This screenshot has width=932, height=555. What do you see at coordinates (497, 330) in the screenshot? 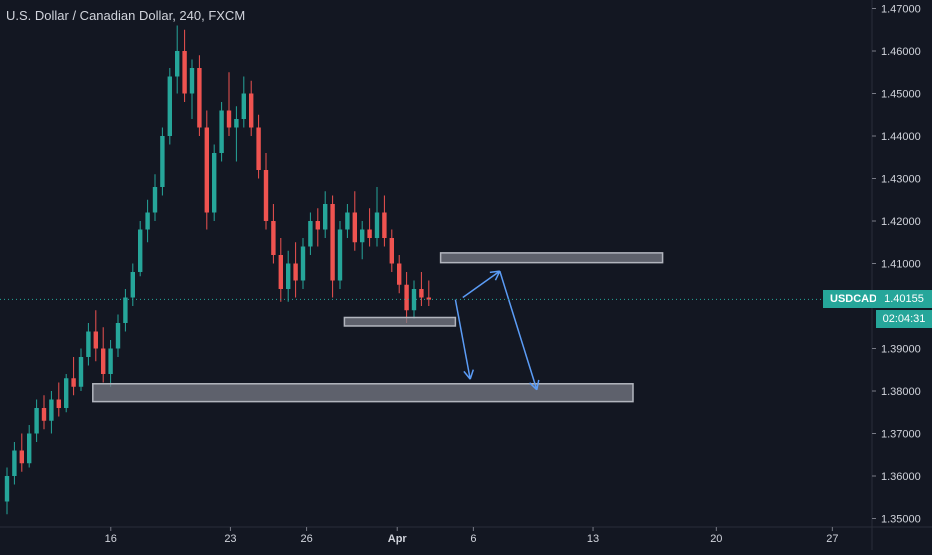
I see `arrows-layer` at bounding box center [497, 330].